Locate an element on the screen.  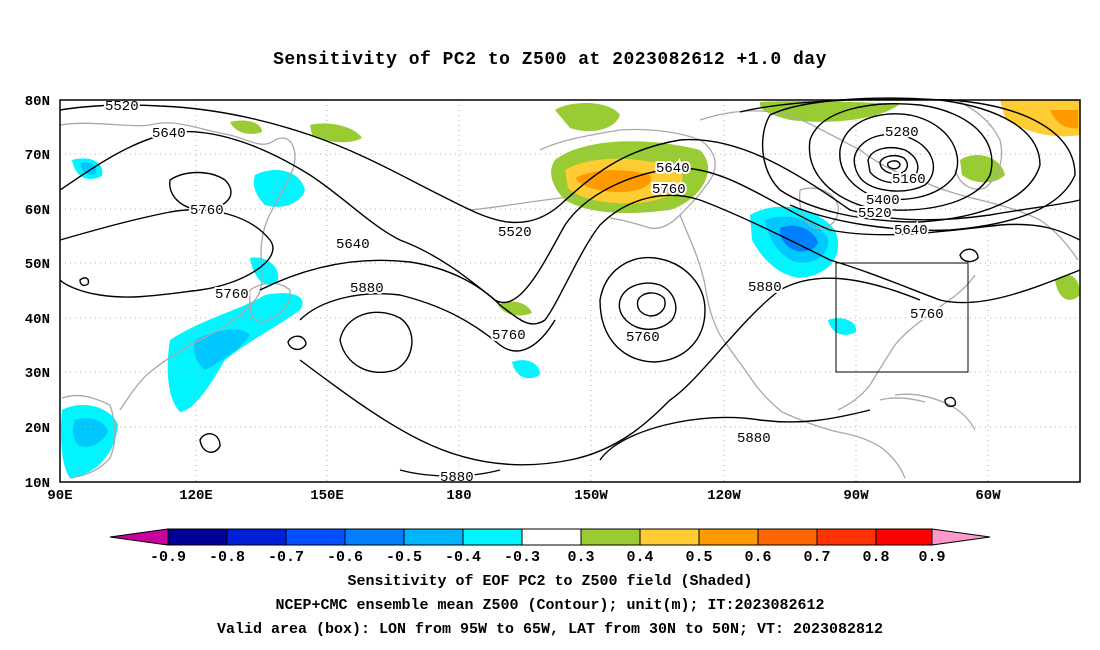
lat-label: 80N is located at coordinates (37, 102).